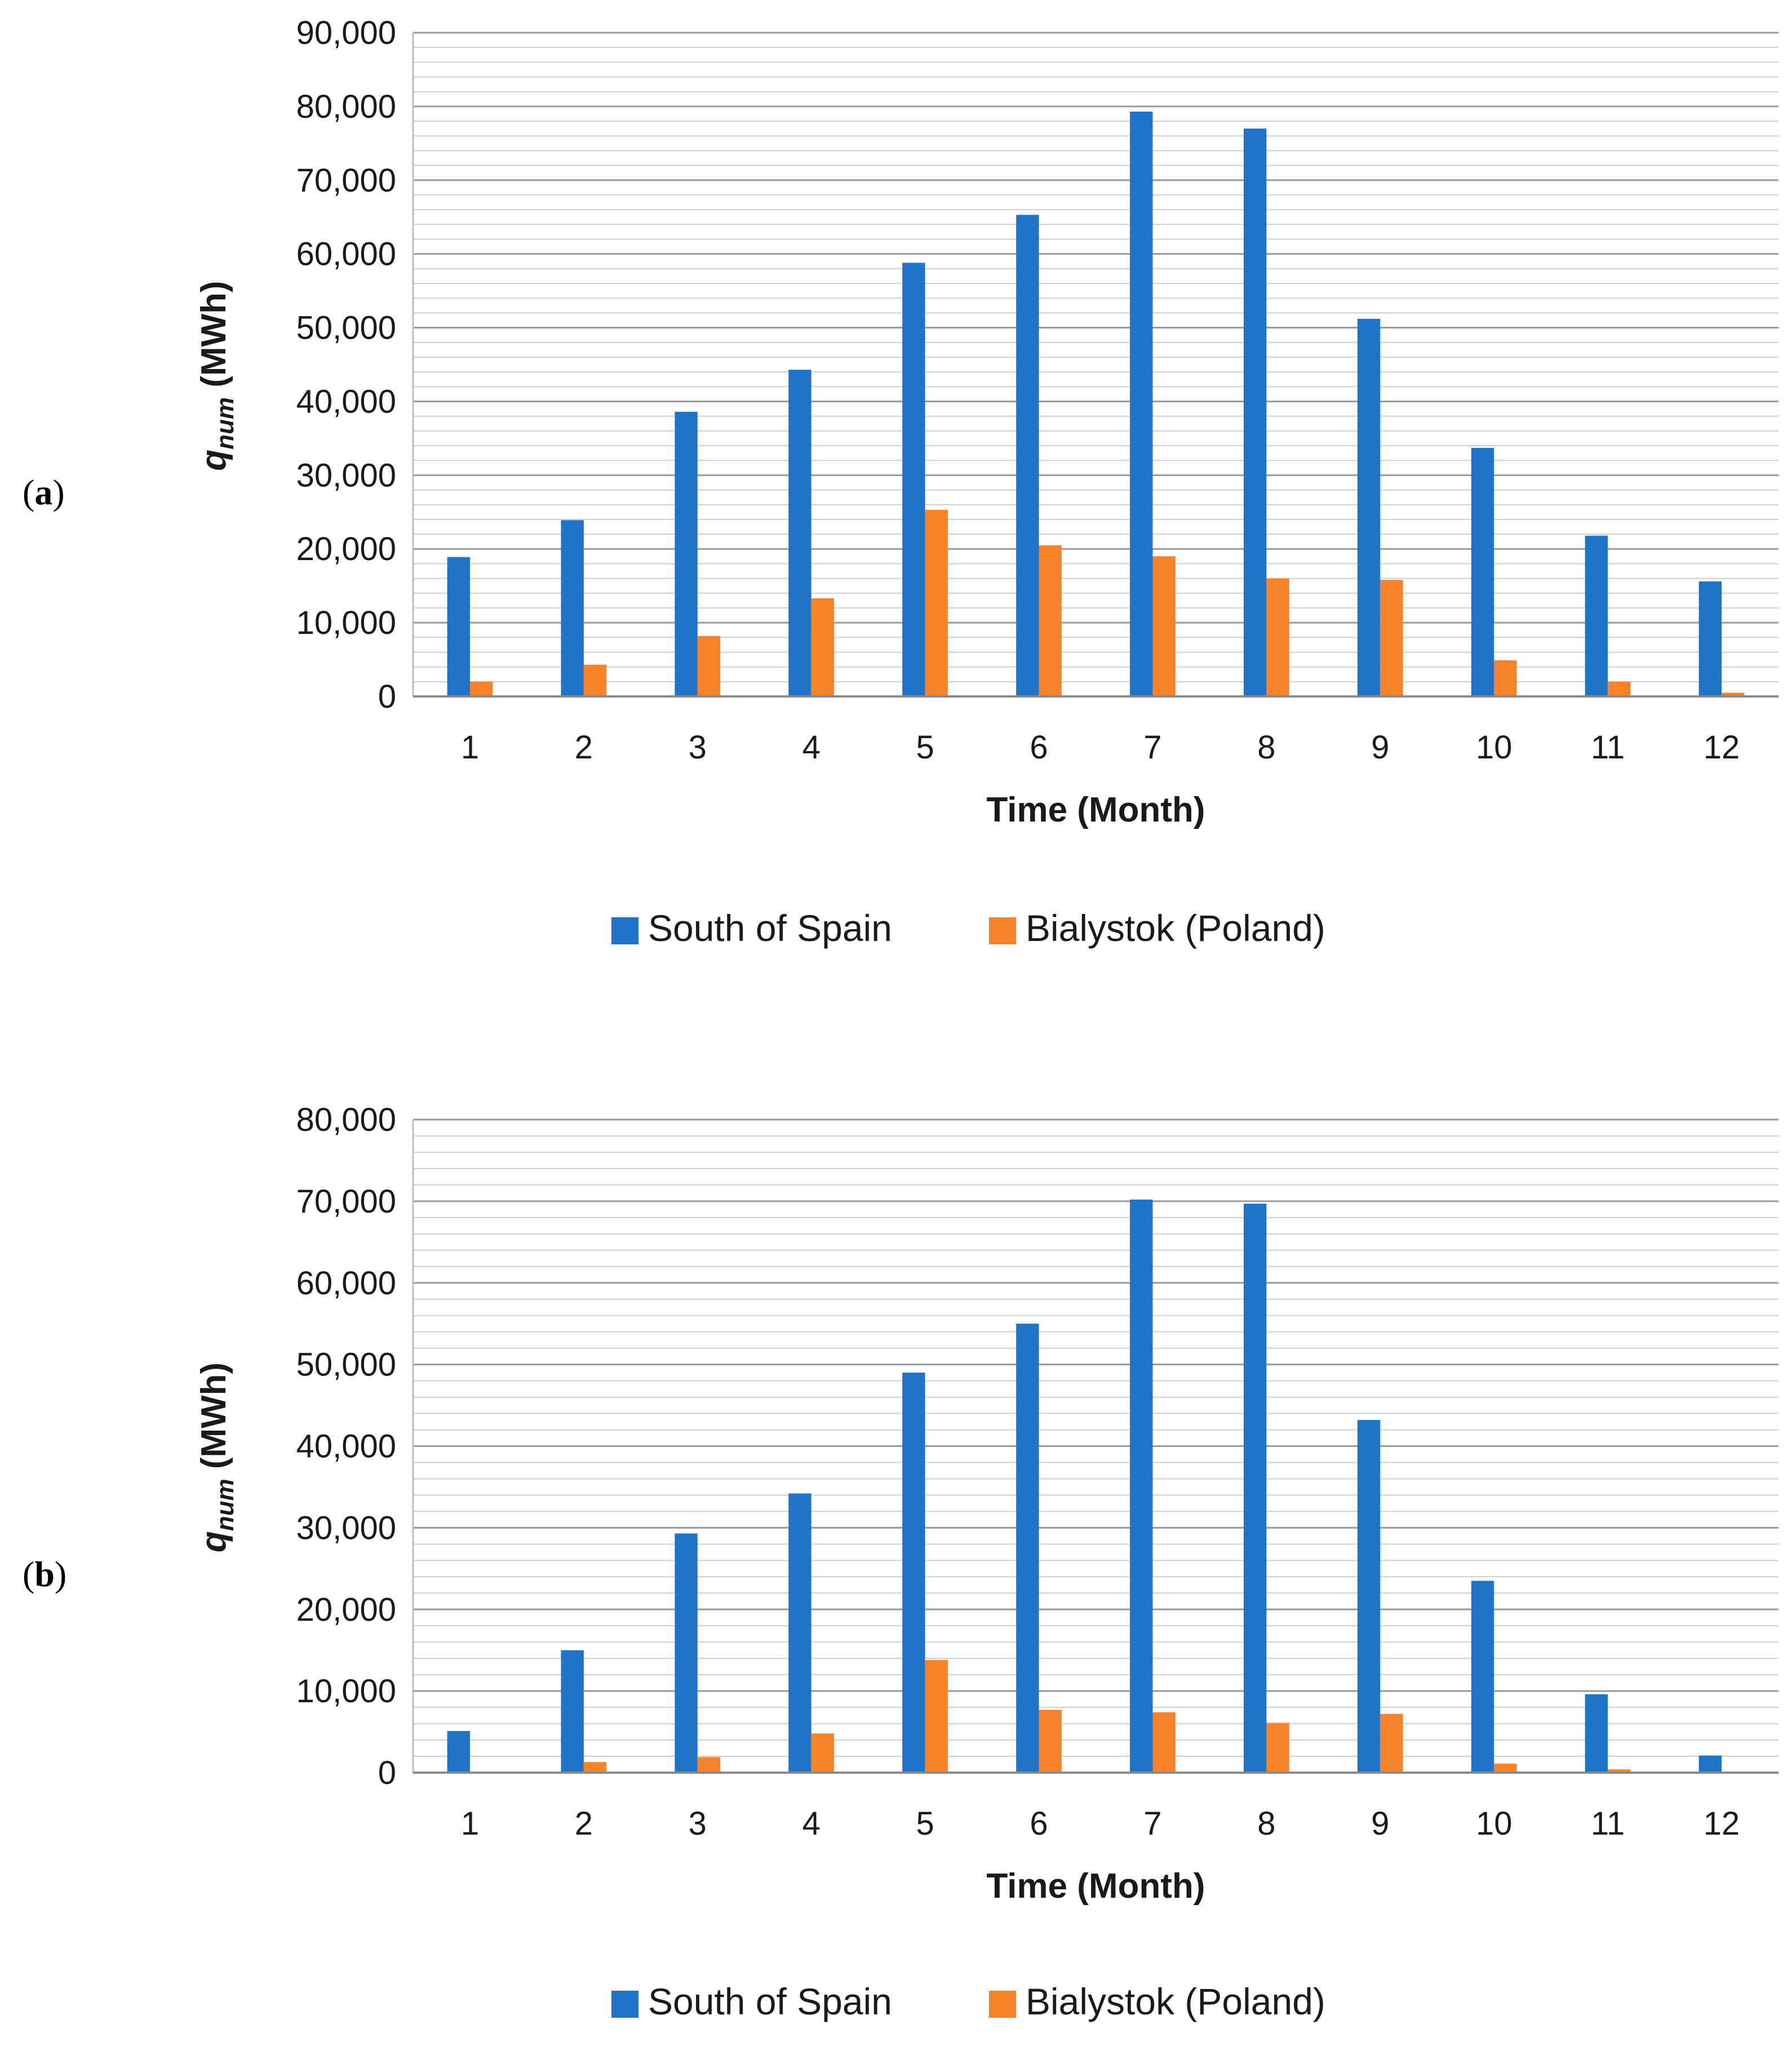 This screenshot has height=2051, width=1792. Describe the element at coordinates (1608, 747) in the screenshot. I see `x-tick-label: 11` at that location.